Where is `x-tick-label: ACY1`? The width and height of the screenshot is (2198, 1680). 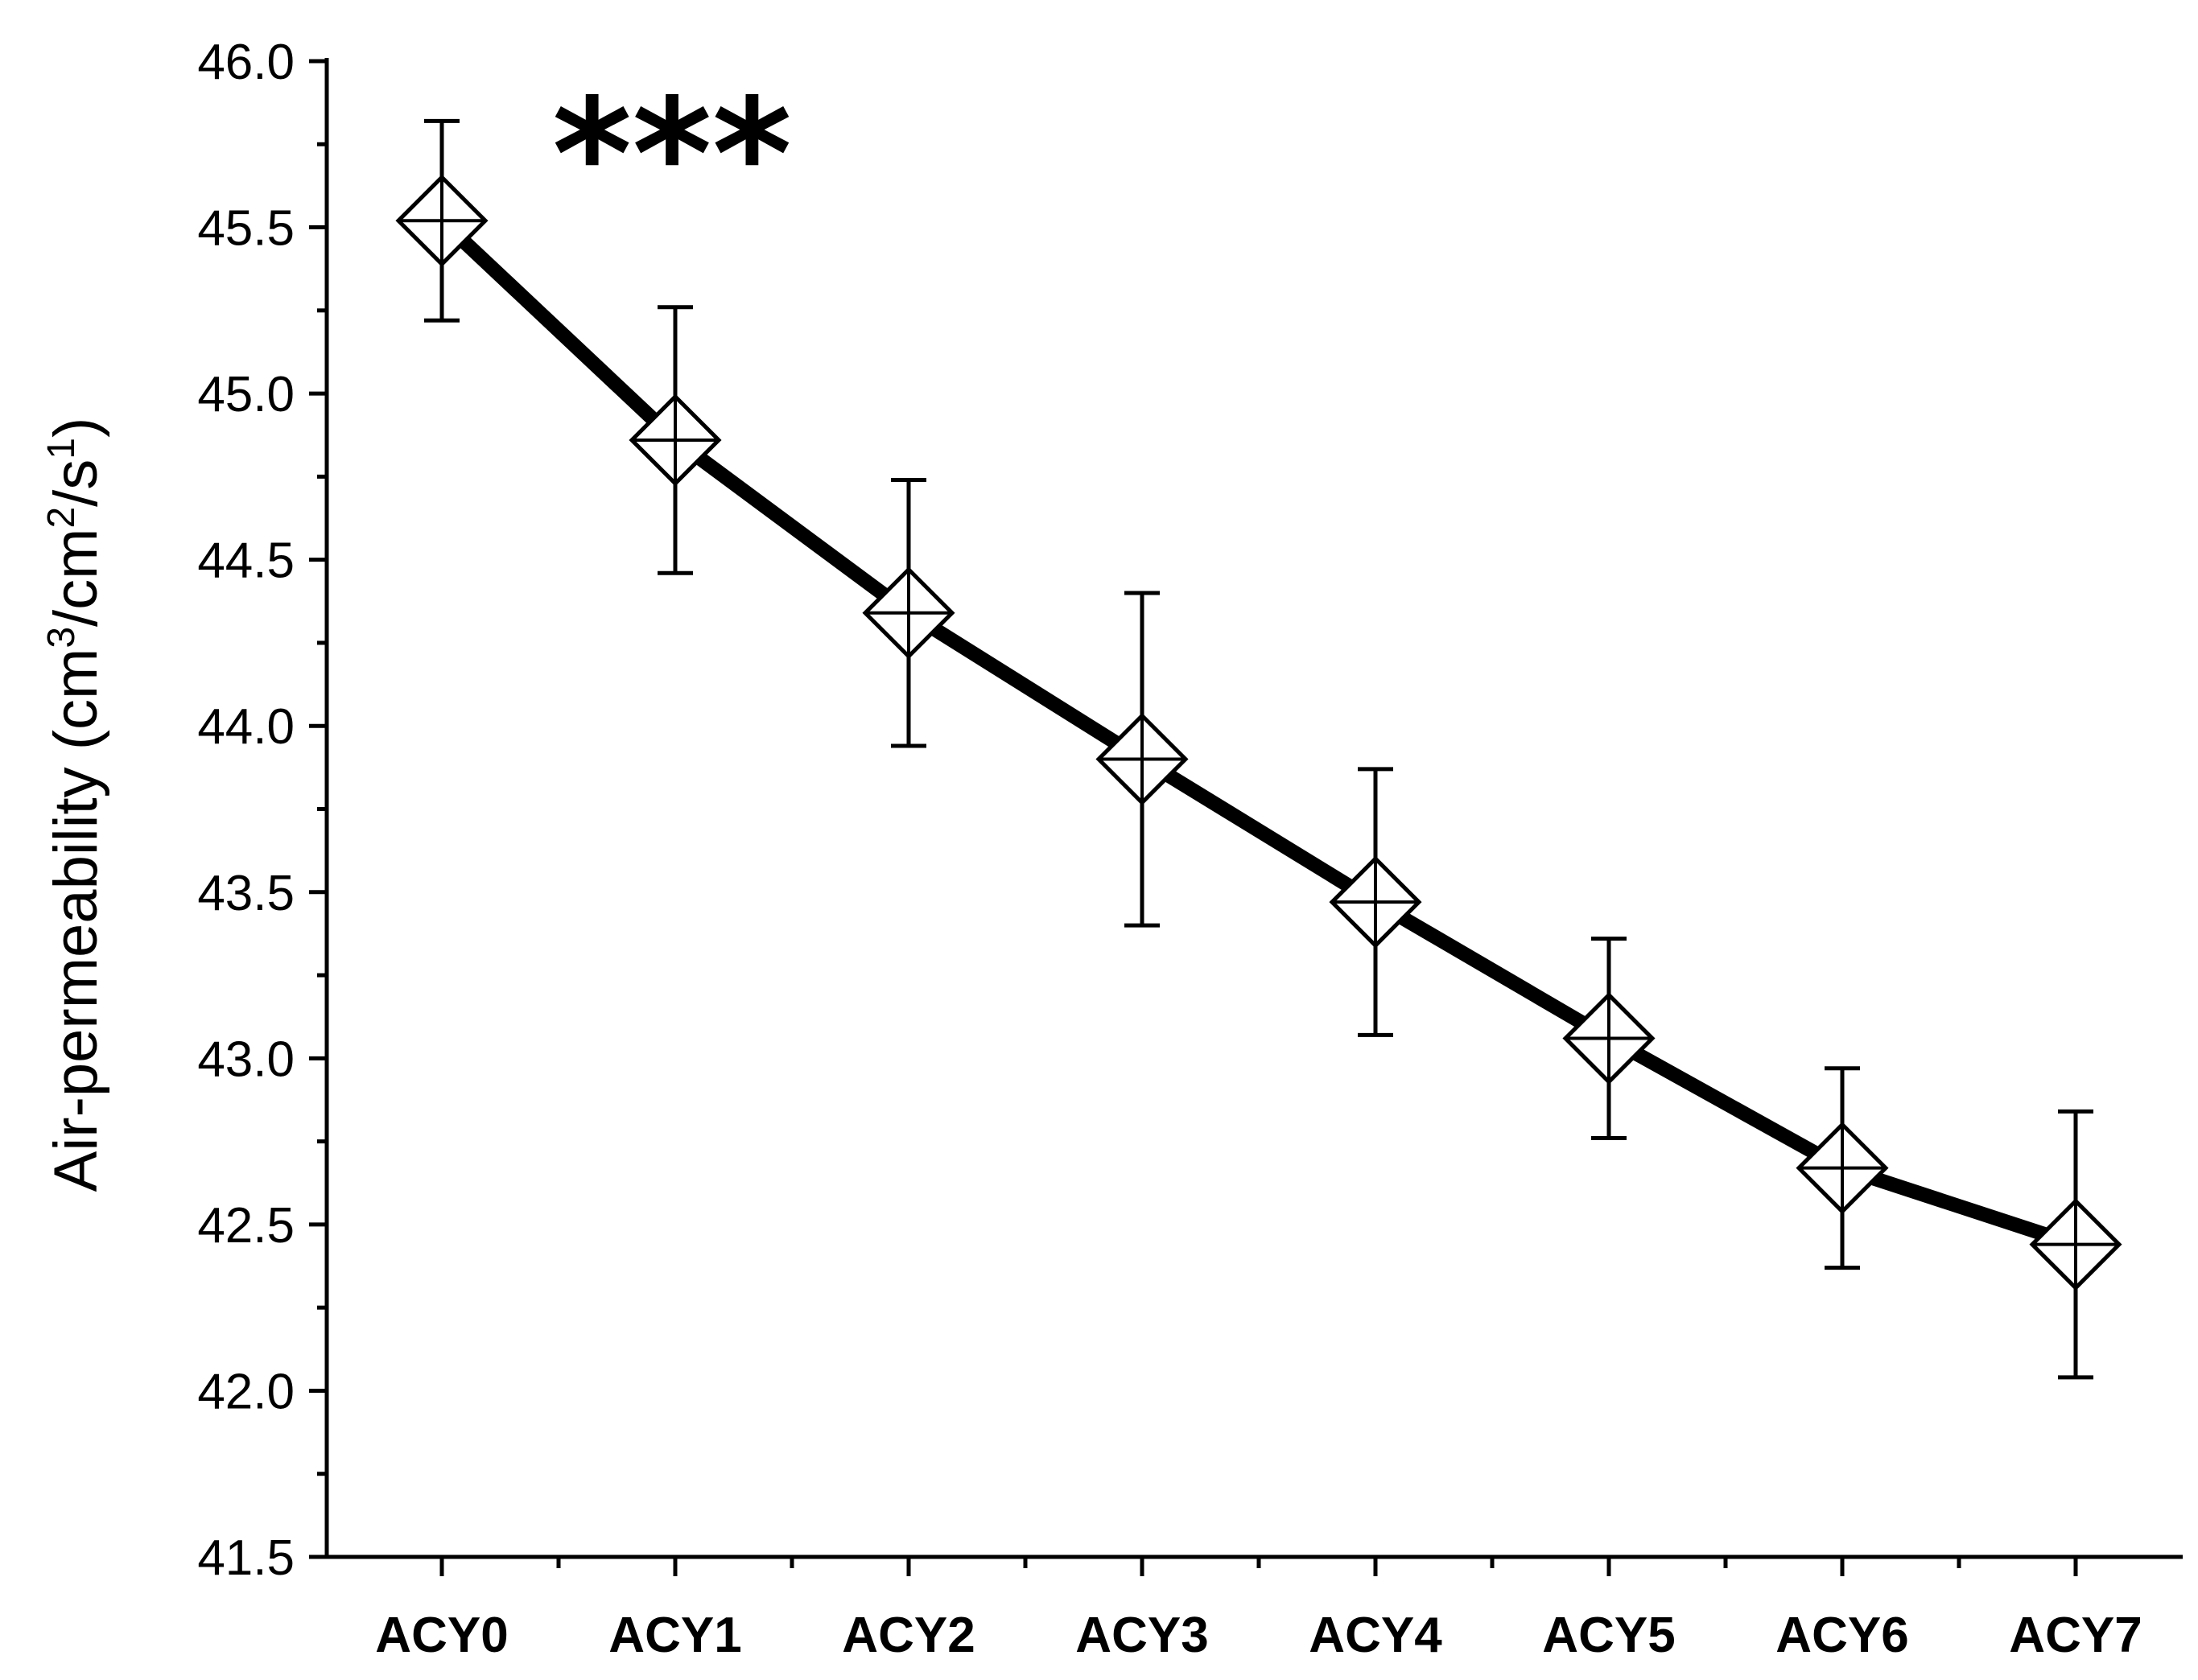
x-tick-label: ACY1 is located at coordinates (675, 1636).